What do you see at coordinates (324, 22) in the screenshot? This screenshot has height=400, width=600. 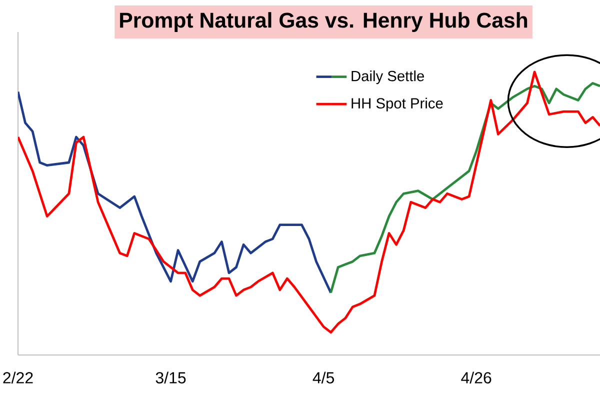 I see `chart-title: Prompt Natural Gas vs. Henry Hub Cash` at bounding box center [324, 22].